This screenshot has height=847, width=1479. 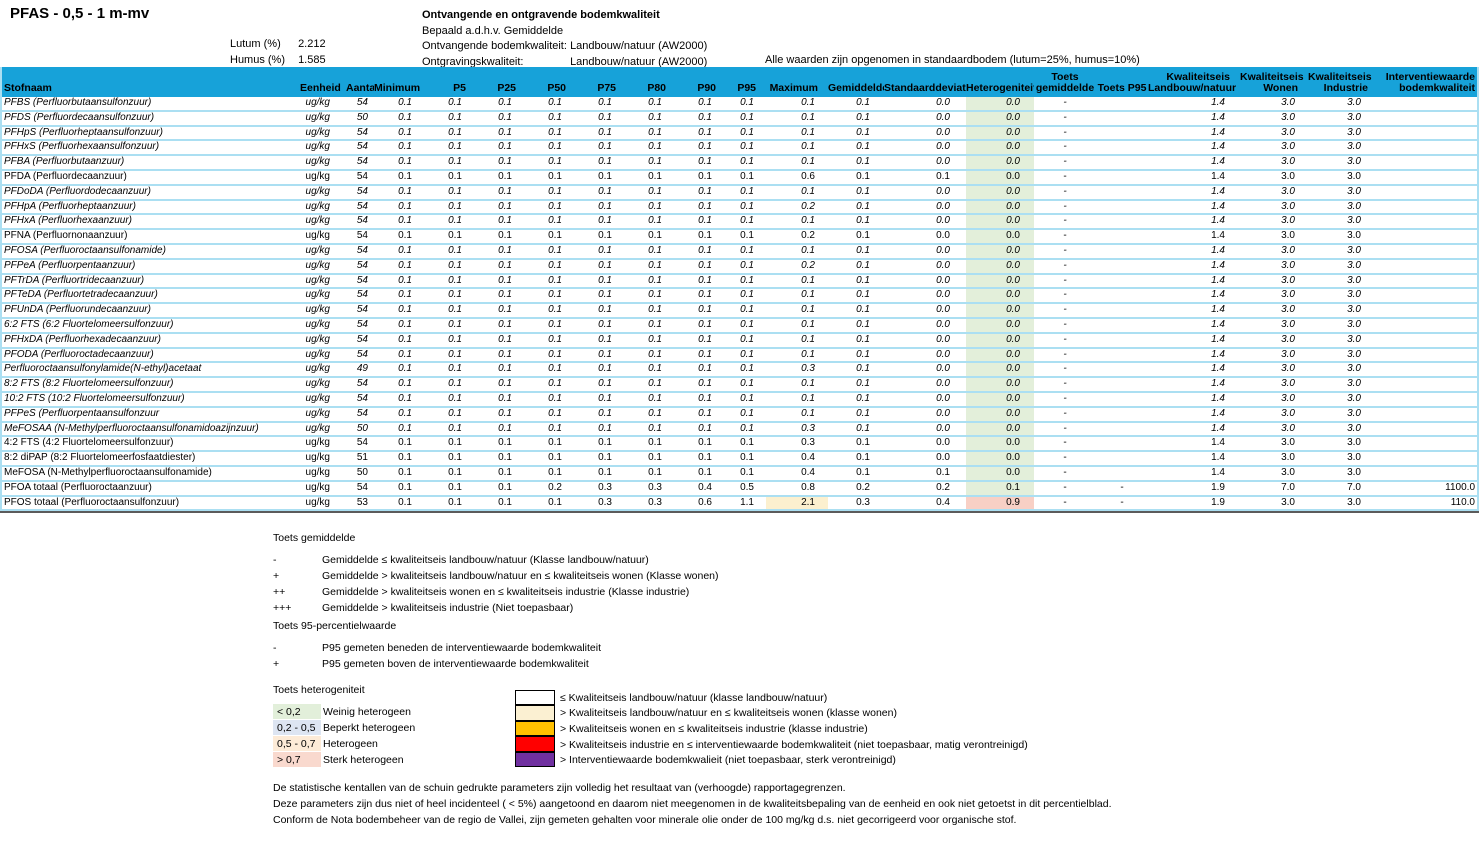 I want to click on cell-p80: 0.3, so click(x=655, y=502).